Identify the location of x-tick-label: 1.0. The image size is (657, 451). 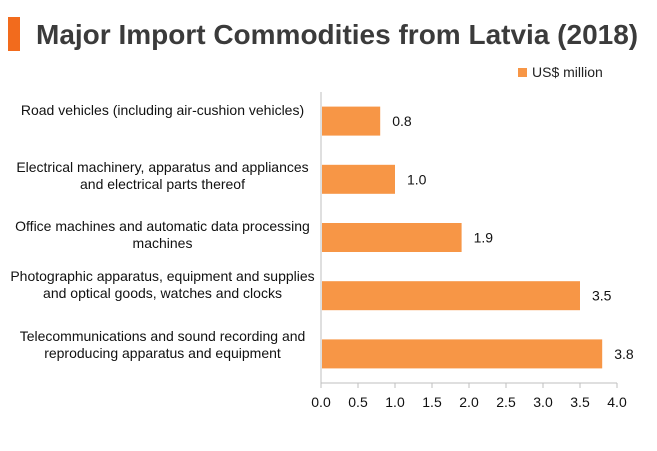
(395, 402).